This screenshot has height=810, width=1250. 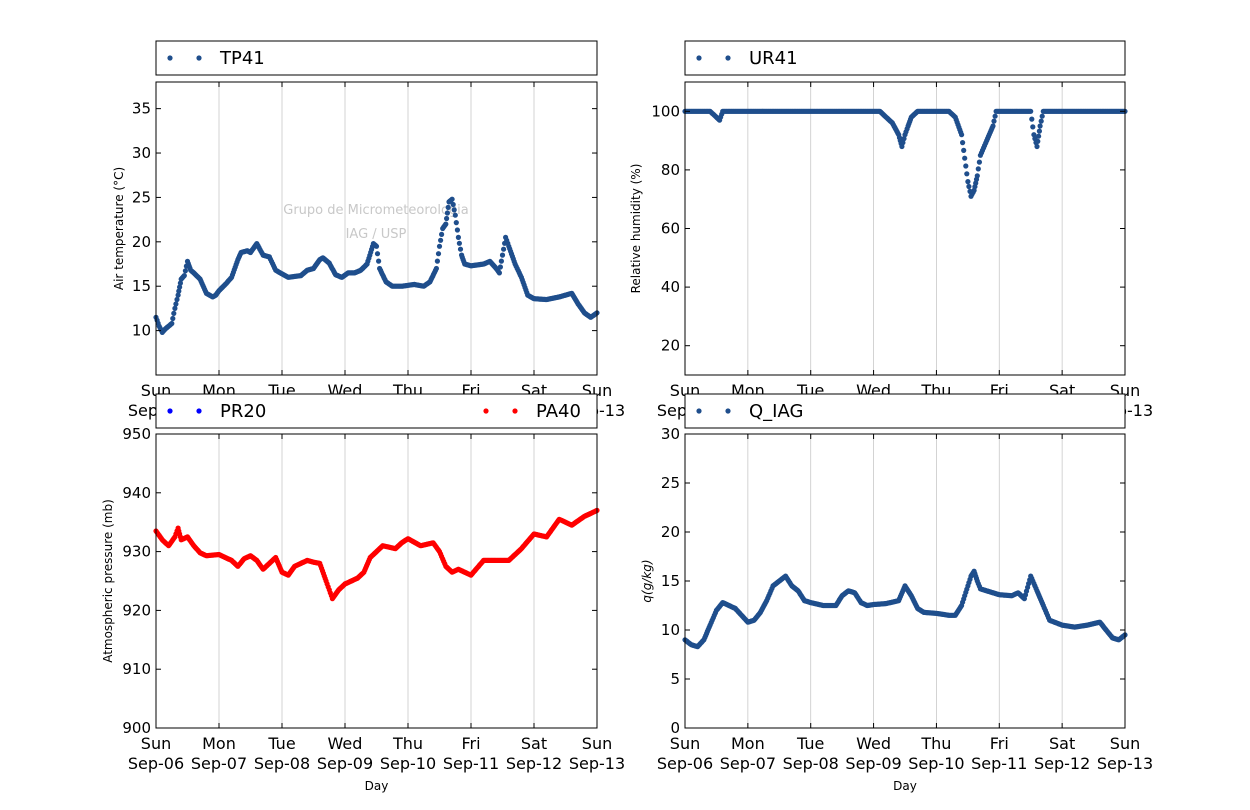 What do you see at coordinates (376, 265) in the screenshot?
I see `series-TP41` at bounding box center [376, 265].